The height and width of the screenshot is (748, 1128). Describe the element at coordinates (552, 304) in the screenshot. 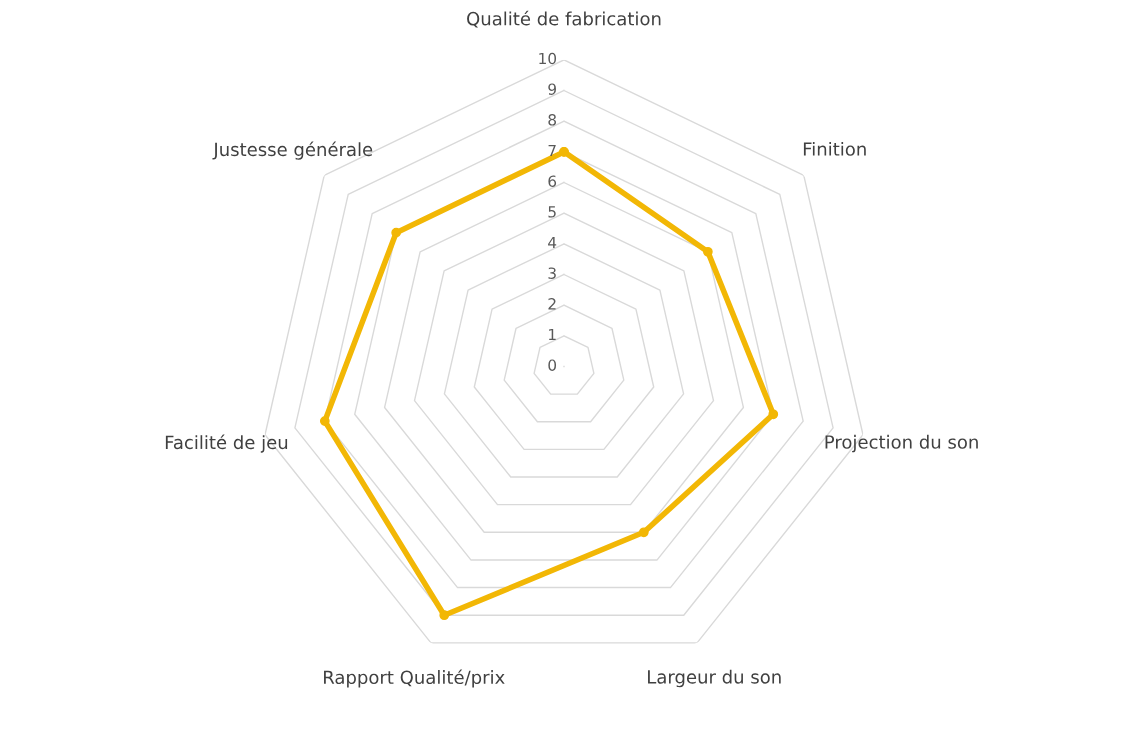

I see `y-tick-label: 2` at that location.